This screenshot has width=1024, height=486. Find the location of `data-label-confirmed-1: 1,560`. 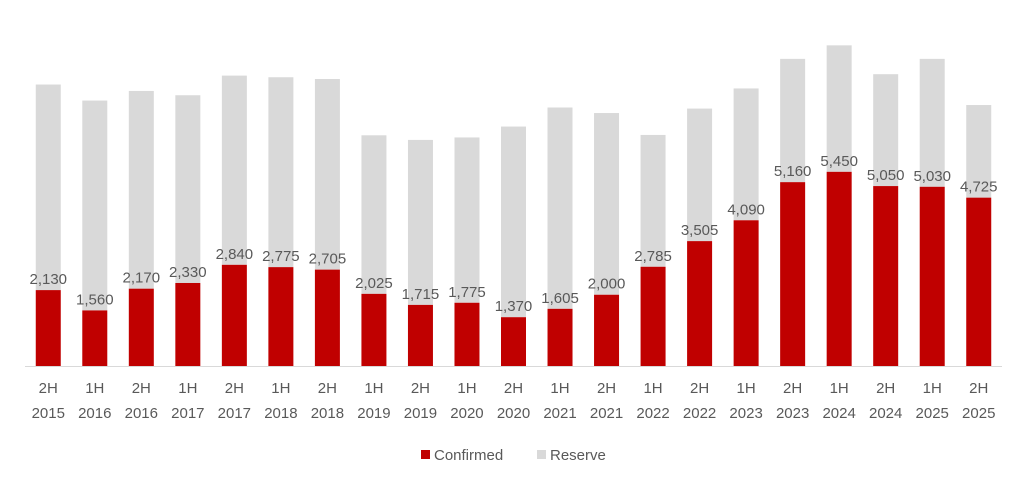

data-label-confirmed-1: 1,560 is located at coordinates (95, 299).